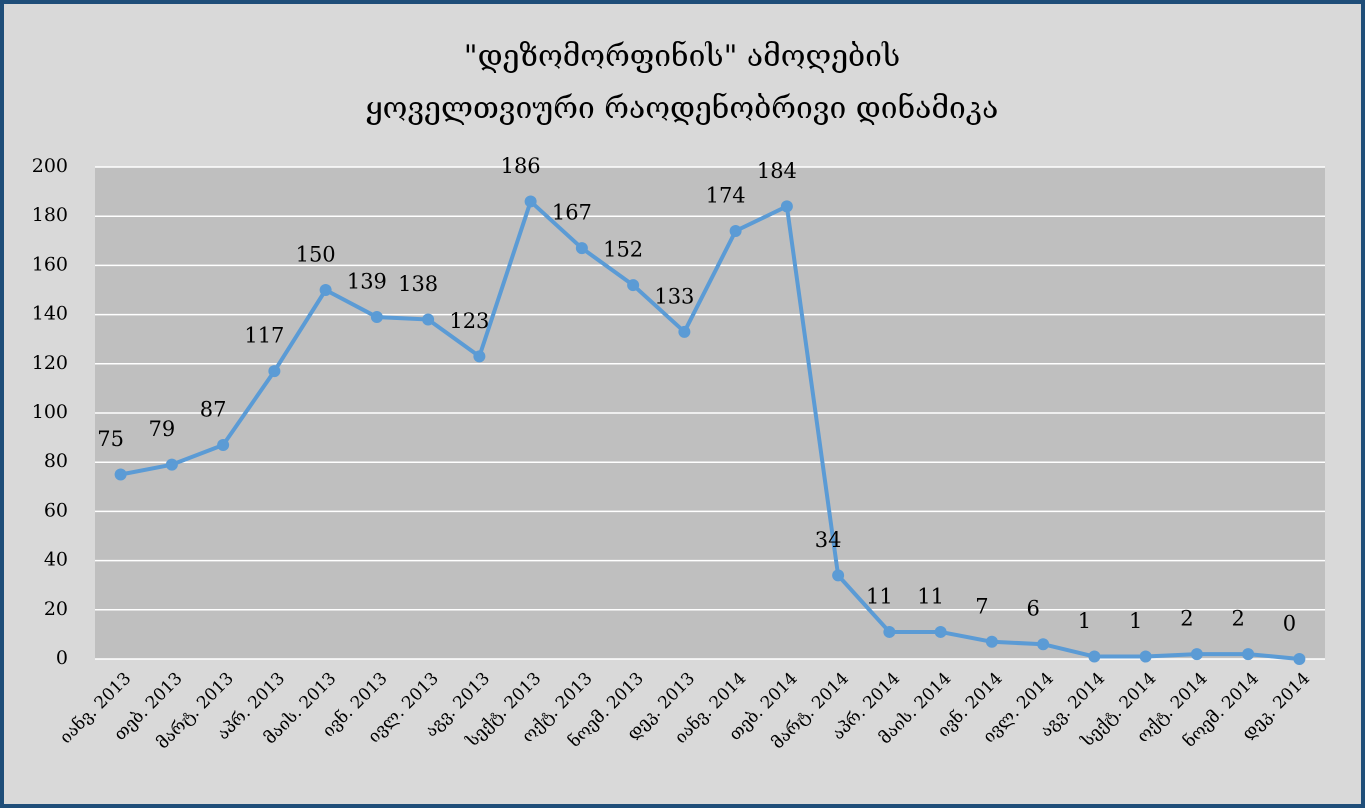 The width and height of the screenshot is (1365, 808). I want to click on data-label: 79, so click(162, 429).